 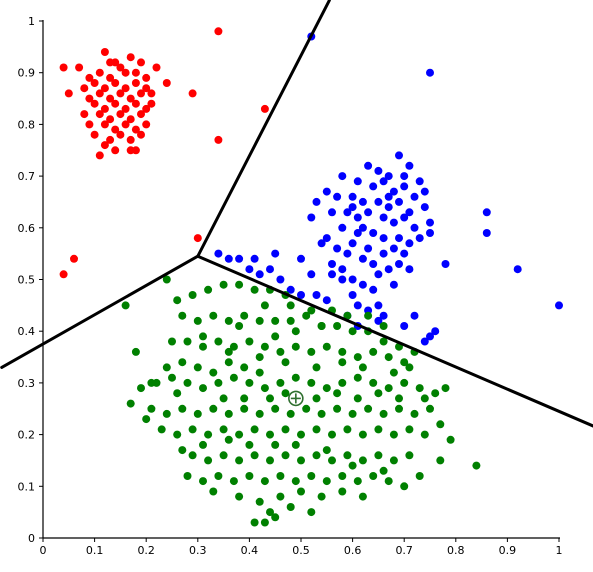 I want to click on centroid-marker, so click(x=296, y=398).